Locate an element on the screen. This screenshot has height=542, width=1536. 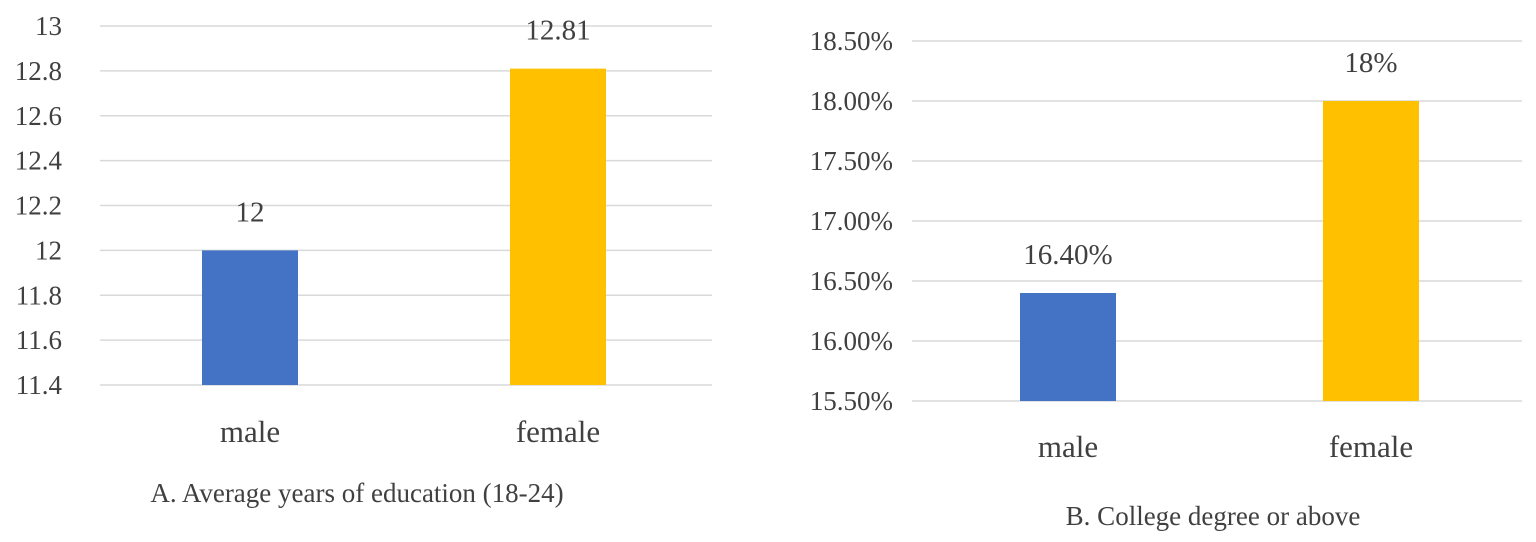
chart-caption-a: A. Average years of education (18-24) is located at coordinates (356, 493).